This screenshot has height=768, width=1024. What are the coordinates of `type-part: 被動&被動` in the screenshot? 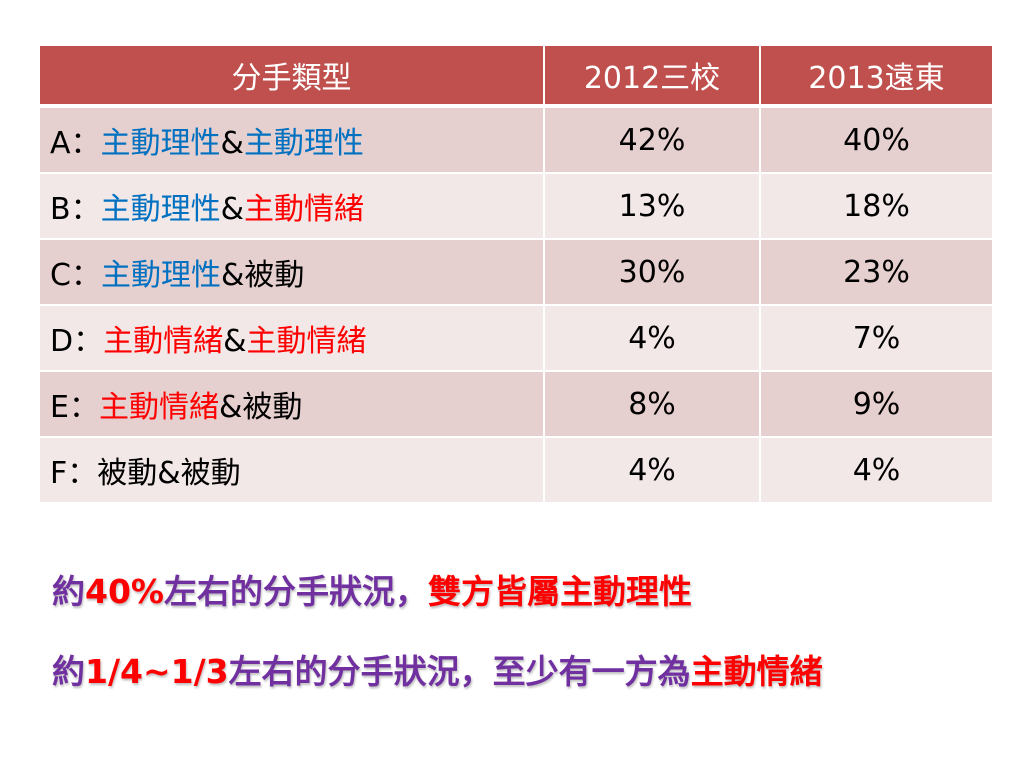 It's located at (169, 473).